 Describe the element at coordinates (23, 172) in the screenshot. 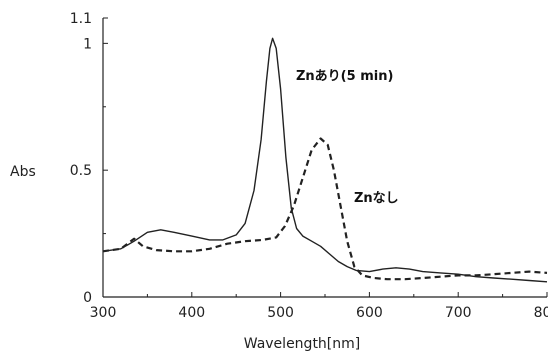

I see `y-axis-title: Abs` at that location.